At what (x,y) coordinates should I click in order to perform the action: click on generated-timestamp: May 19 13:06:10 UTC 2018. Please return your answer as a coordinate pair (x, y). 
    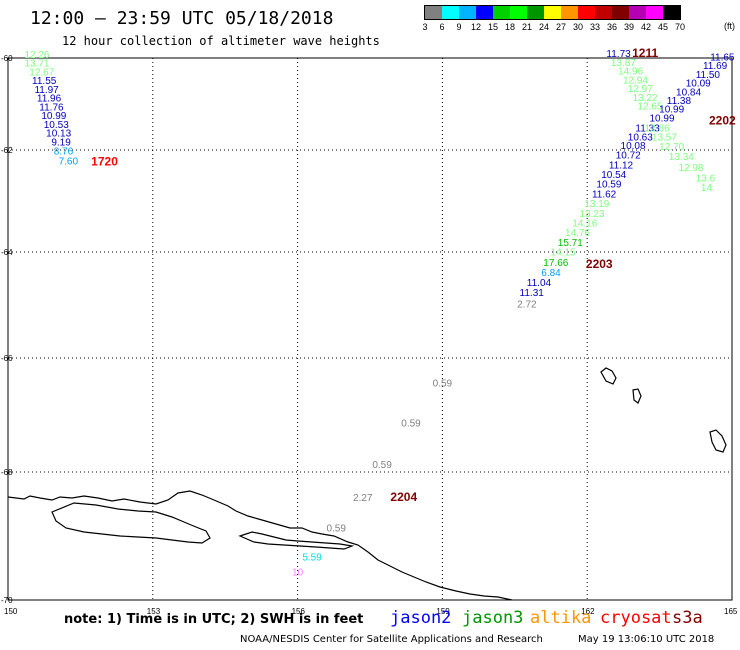
    Looking at the image, I should click on (646, 639).